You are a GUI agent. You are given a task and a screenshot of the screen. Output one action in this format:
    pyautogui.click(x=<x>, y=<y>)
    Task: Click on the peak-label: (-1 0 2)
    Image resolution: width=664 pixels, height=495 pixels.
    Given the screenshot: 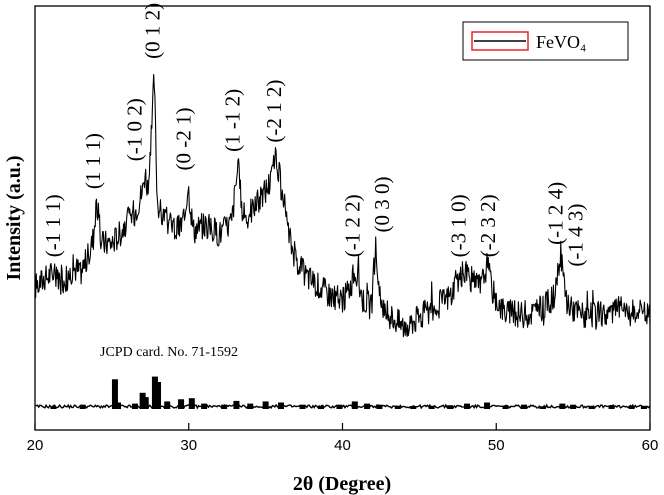 What is the action you would take?
    pyautogui.click(x=134, y=129)
    